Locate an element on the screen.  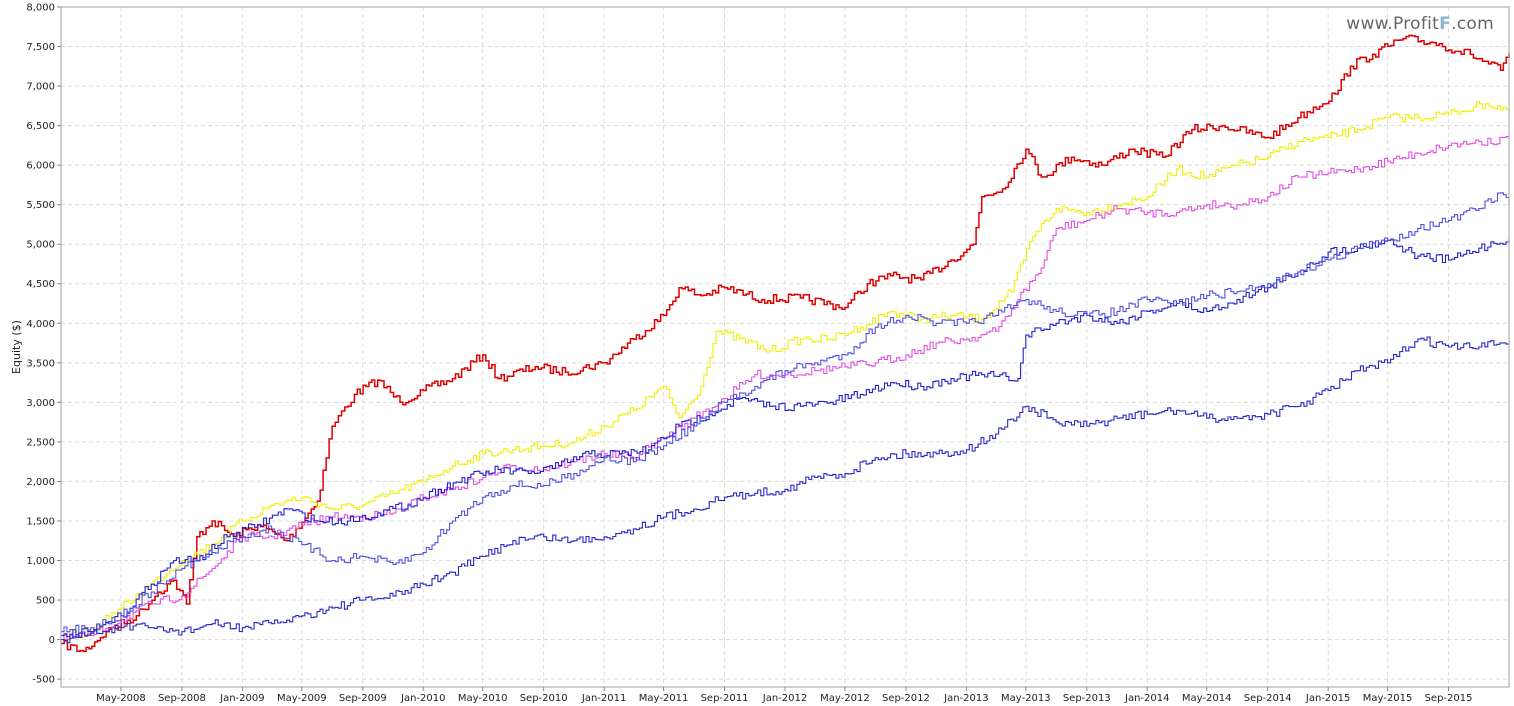
x-tick-label: Sep-2009 is located at coordinates (363, 698).